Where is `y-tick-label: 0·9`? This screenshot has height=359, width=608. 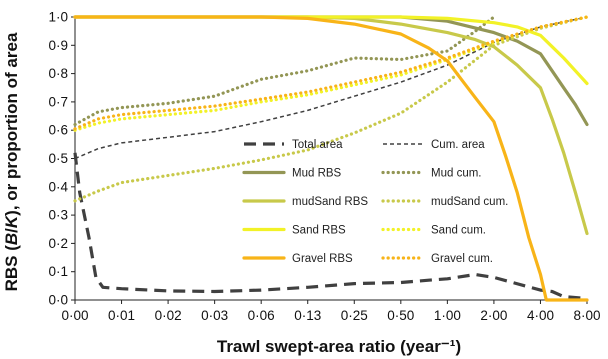 y-tick-label: 0·9 is located at coordinates (58, 45).